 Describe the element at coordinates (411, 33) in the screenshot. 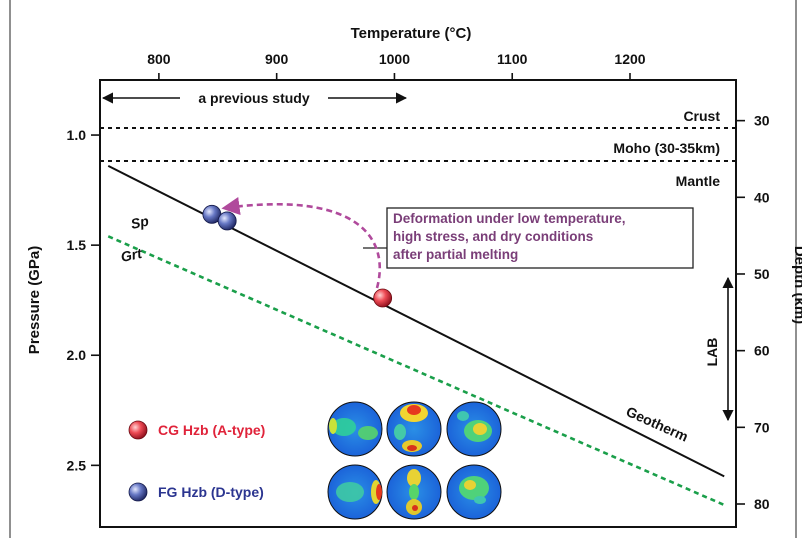

I see `x-axis-title: Temperature (°C)` at that location.